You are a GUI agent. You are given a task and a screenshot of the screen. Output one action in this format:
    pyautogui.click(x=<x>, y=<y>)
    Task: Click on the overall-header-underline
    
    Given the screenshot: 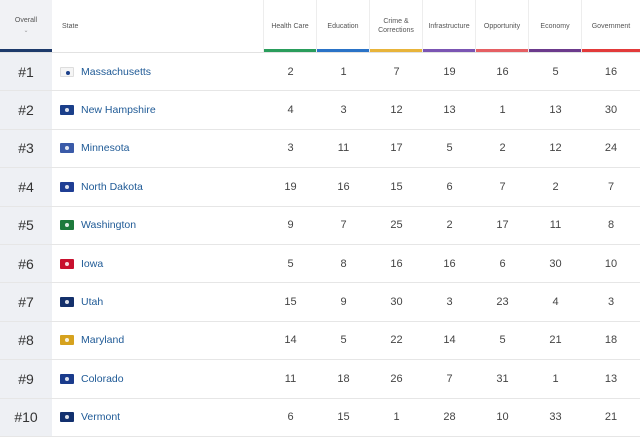 What is the action you would take?
    pyautogui.click(x=26, y=50)
    